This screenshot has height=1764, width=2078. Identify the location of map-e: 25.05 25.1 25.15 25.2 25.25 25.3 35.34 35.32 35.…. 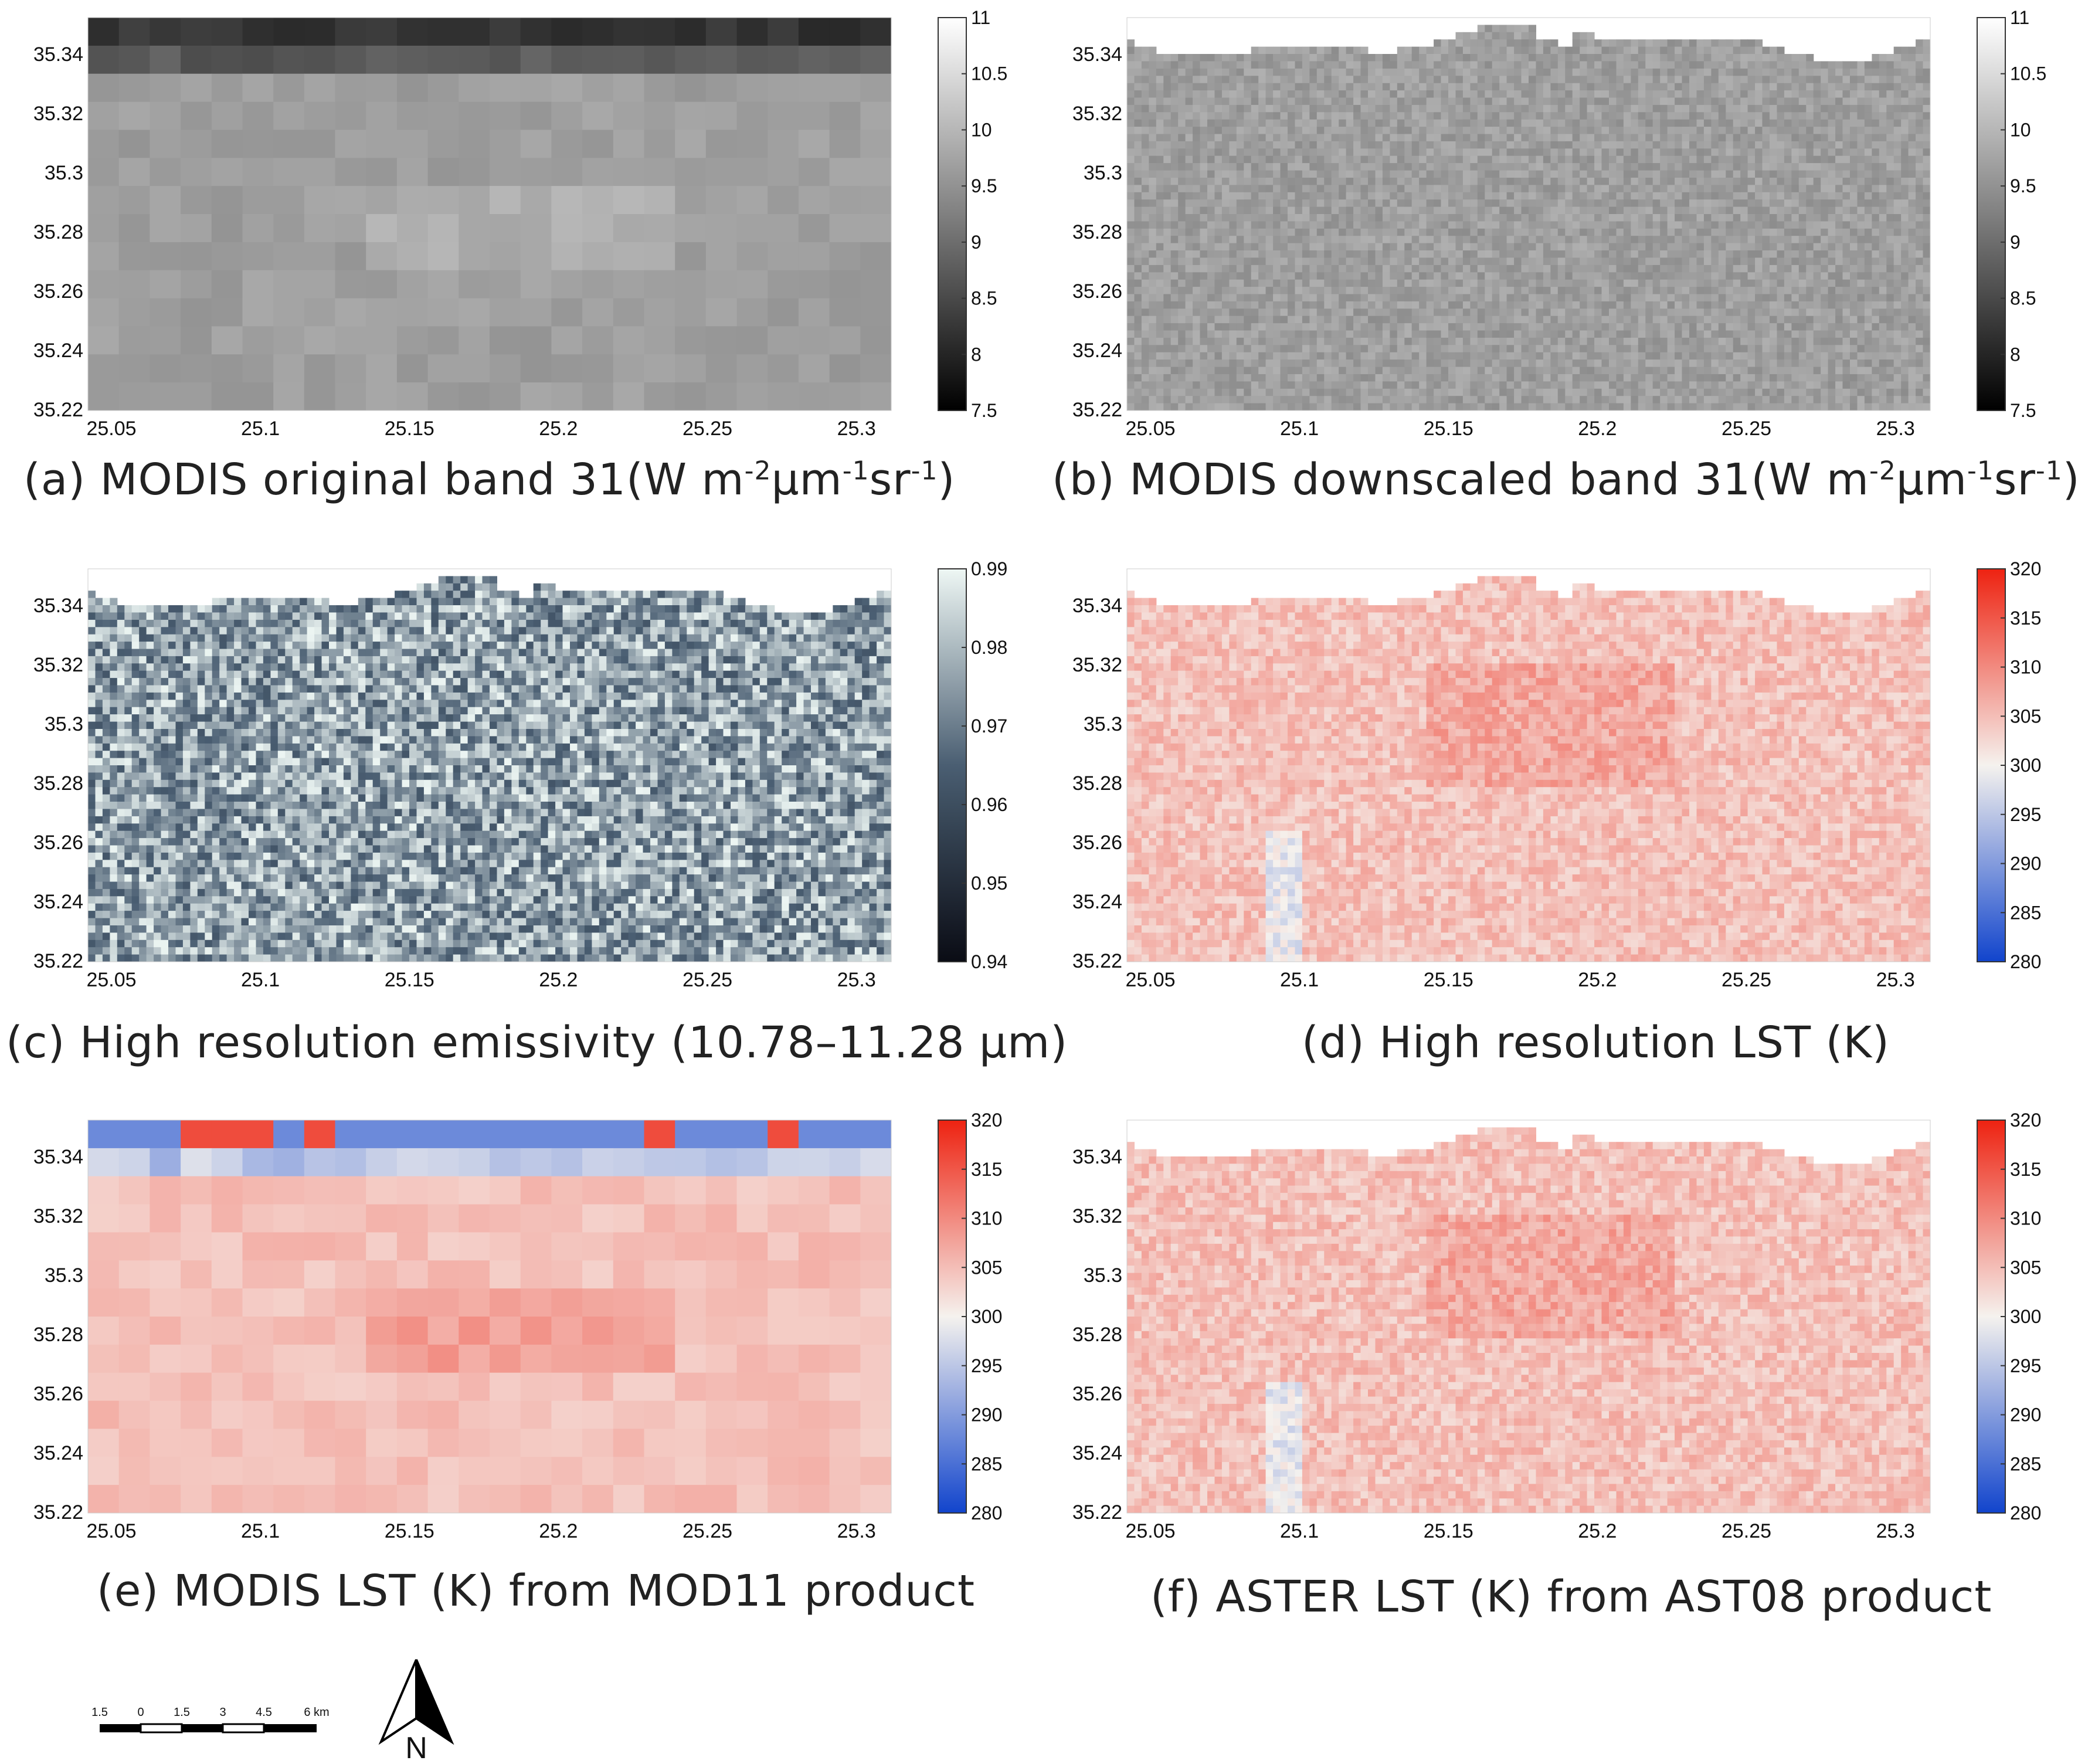
(517, 1326).